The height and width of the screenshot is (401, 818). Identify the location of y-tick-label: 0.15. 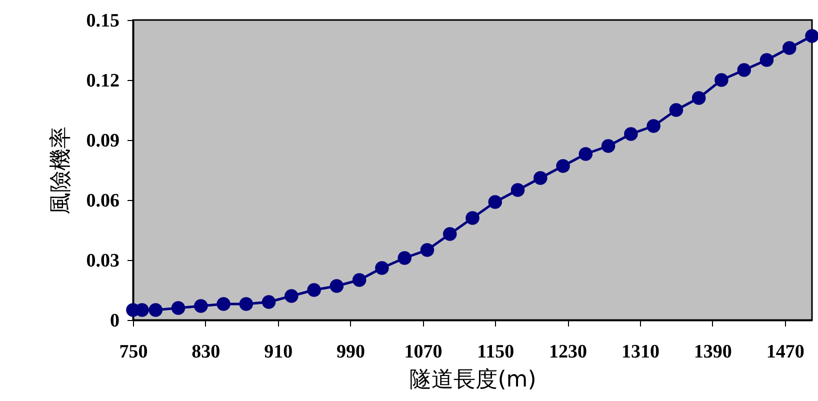
(103, 21).